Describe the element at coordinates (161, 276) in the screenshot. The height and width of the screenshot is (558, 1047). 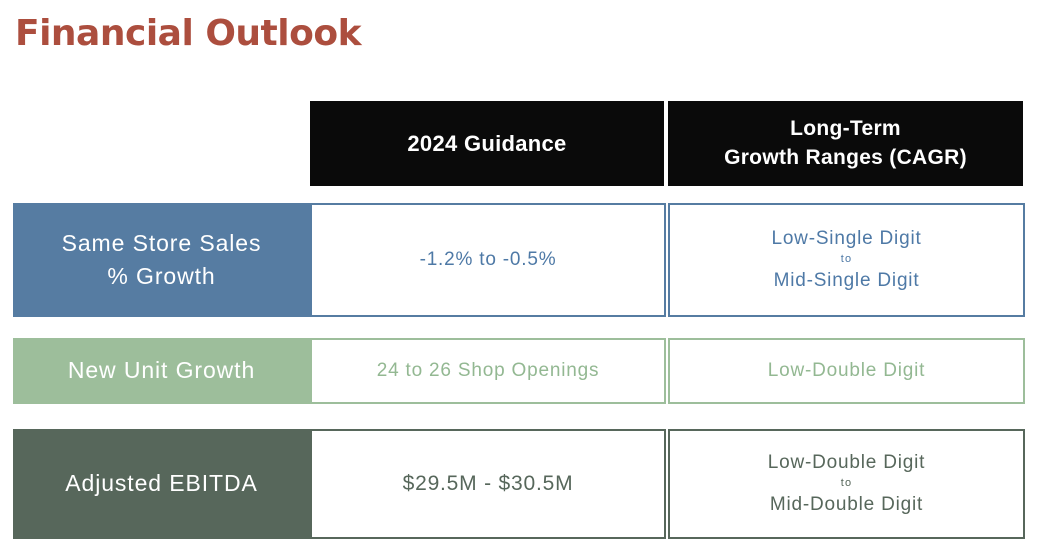
I see `row-label-line2: % Growth` at that location.